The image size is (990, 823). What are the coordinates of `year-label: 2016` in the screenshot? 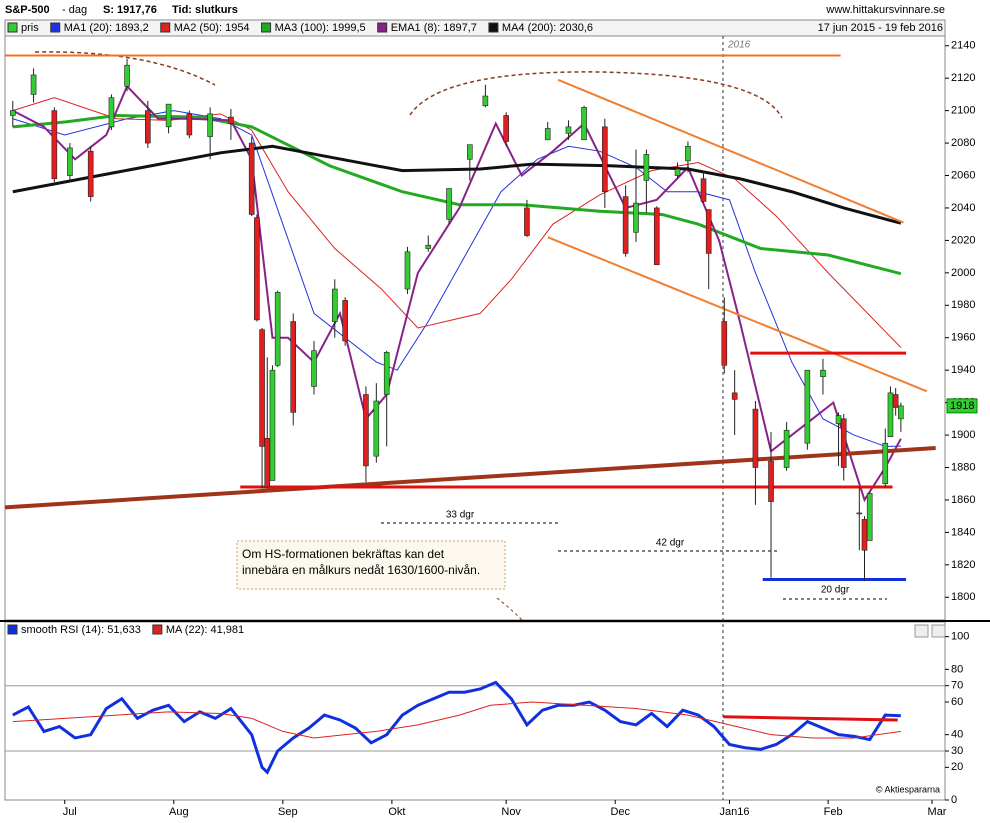 It's located at (739, 45).